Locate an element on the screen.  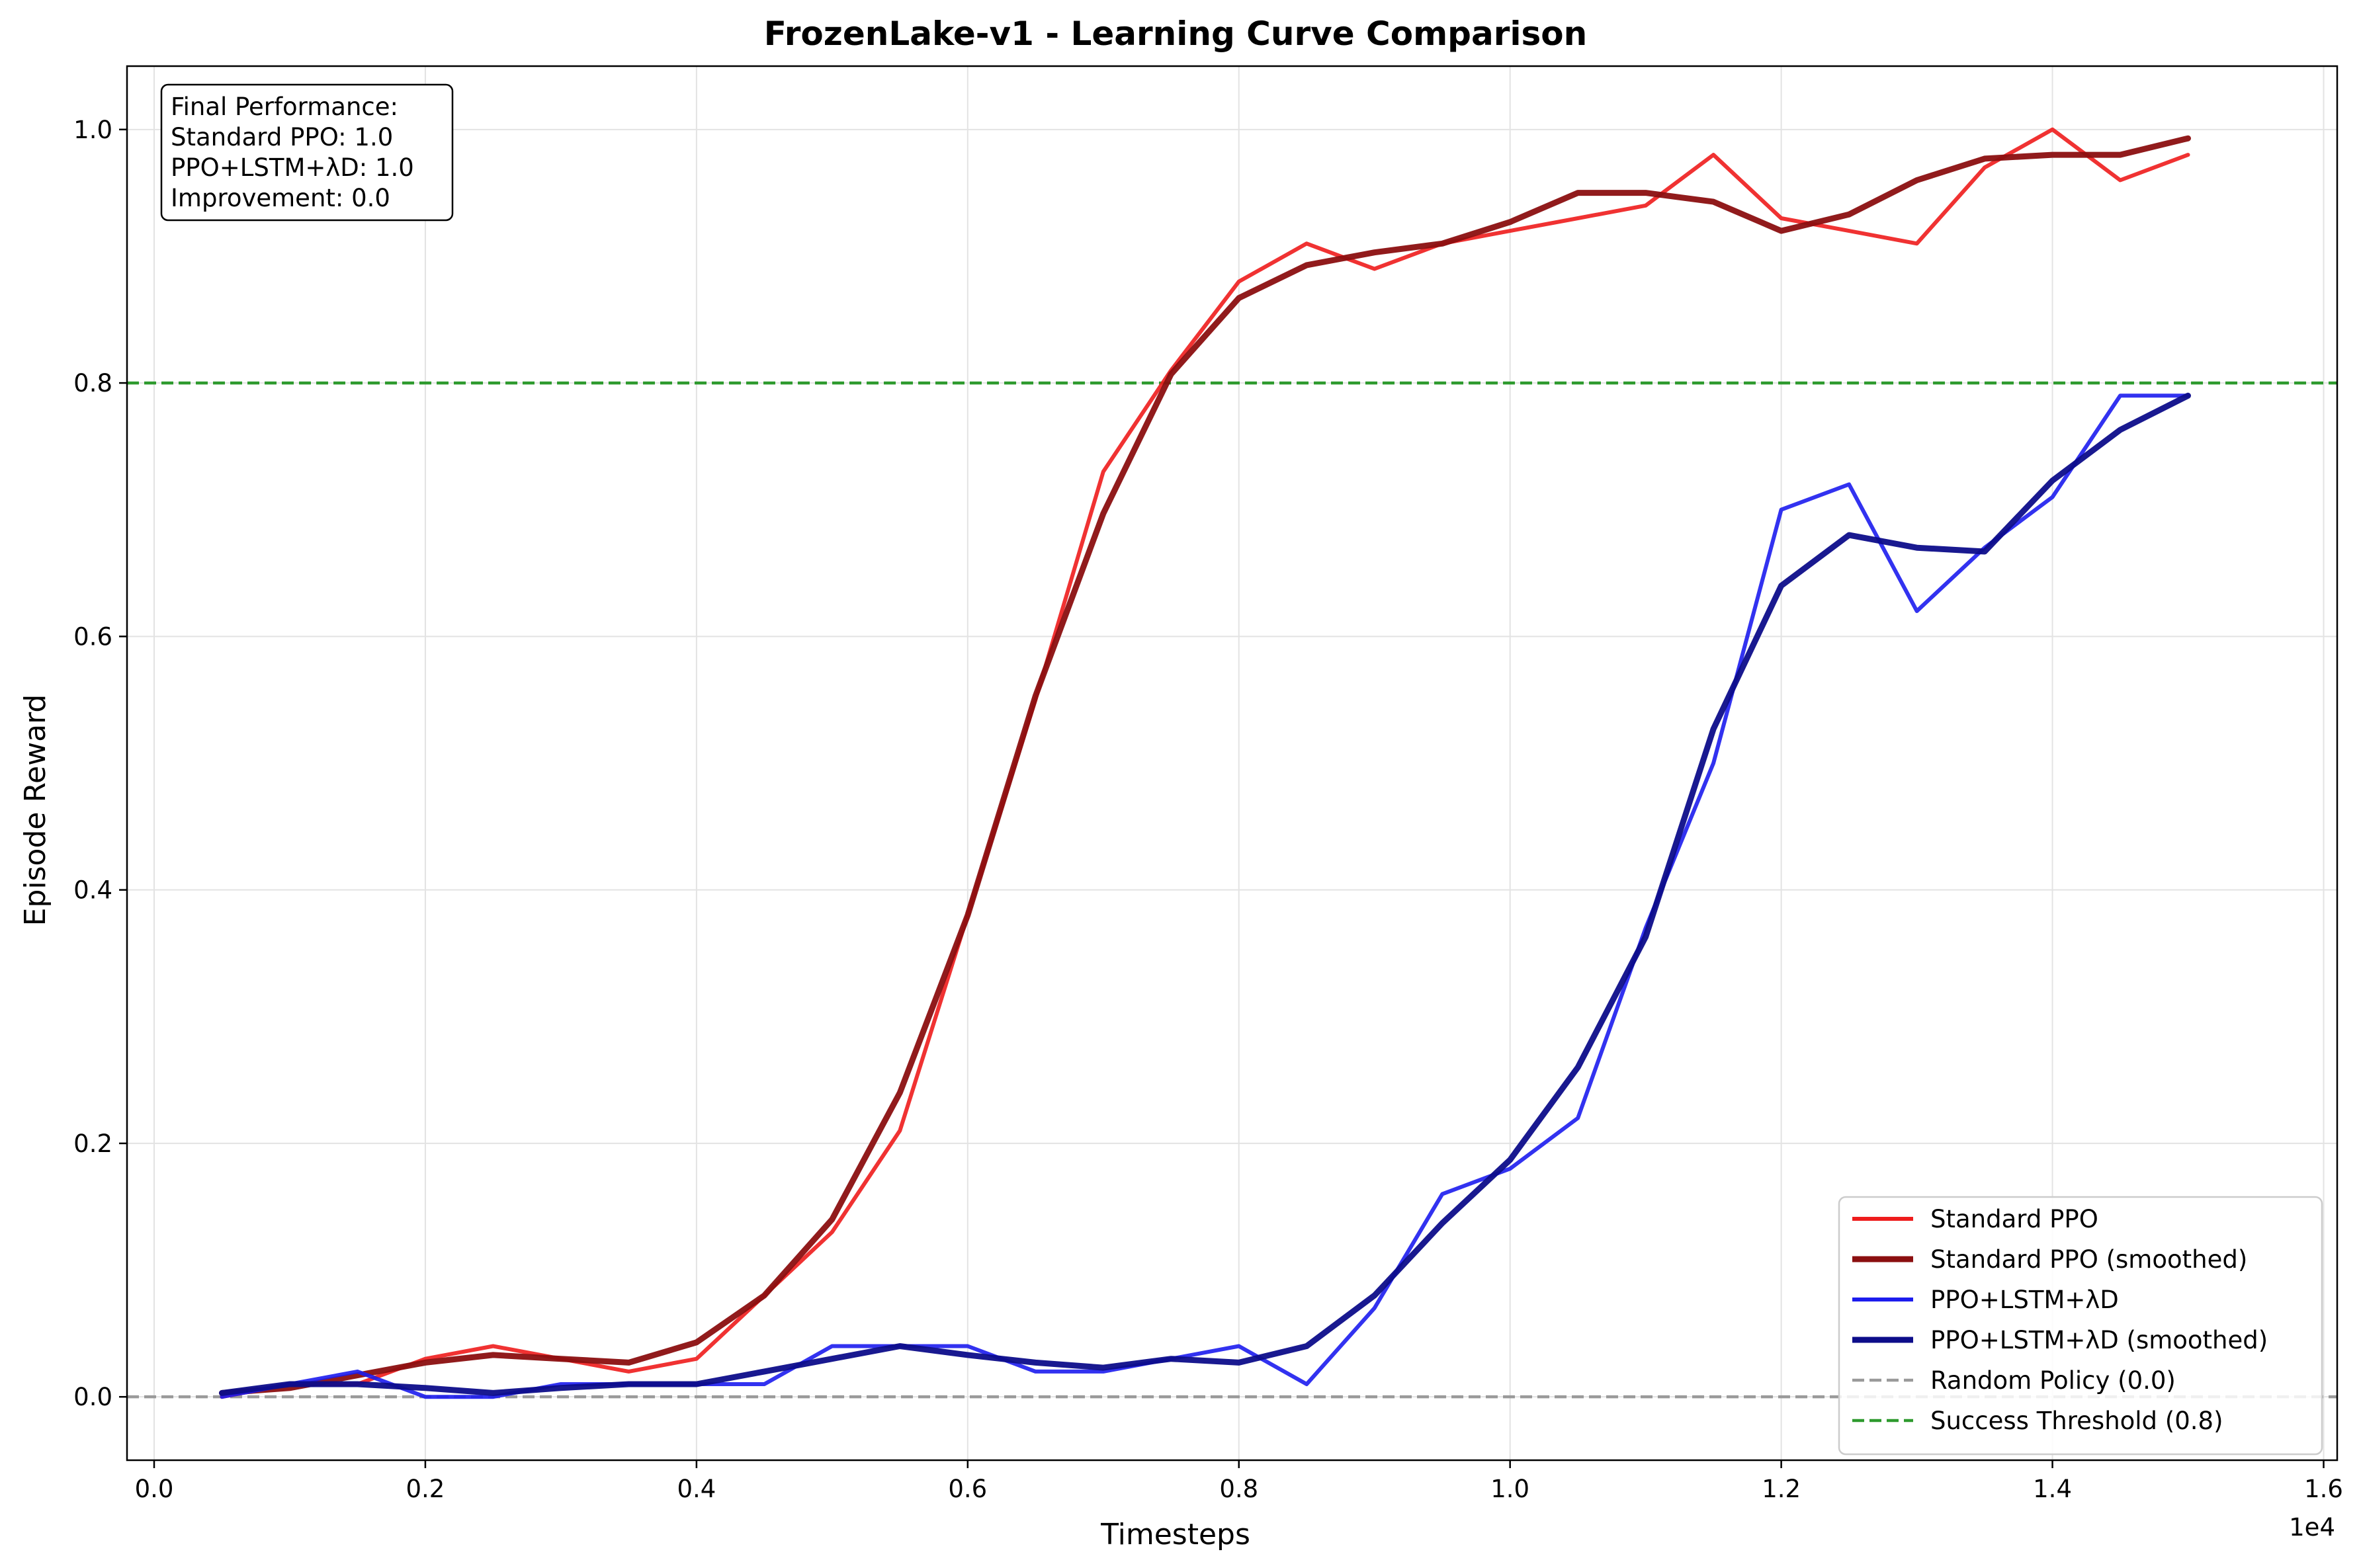
annotation-box is located at coordinates (307, 152).